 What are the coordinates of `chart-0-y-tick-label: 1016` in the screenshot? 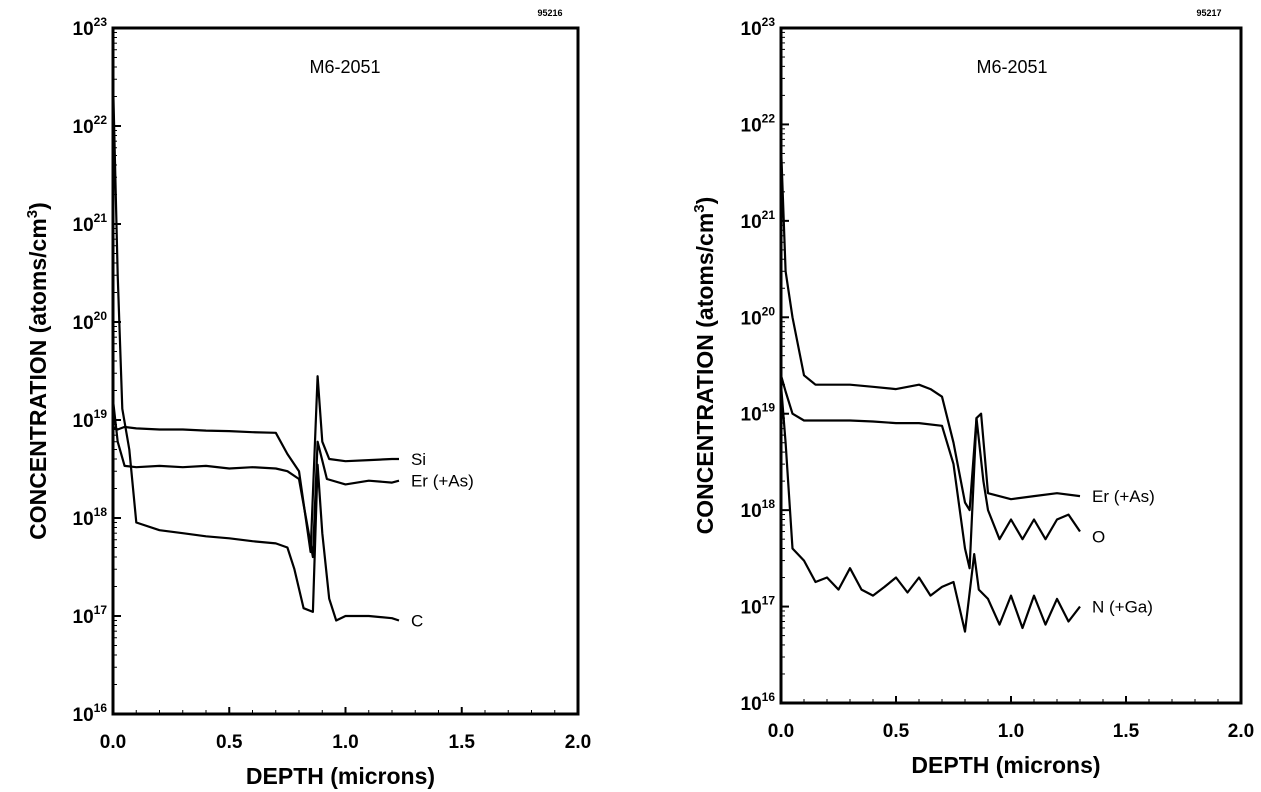 It's located at (90, 713).